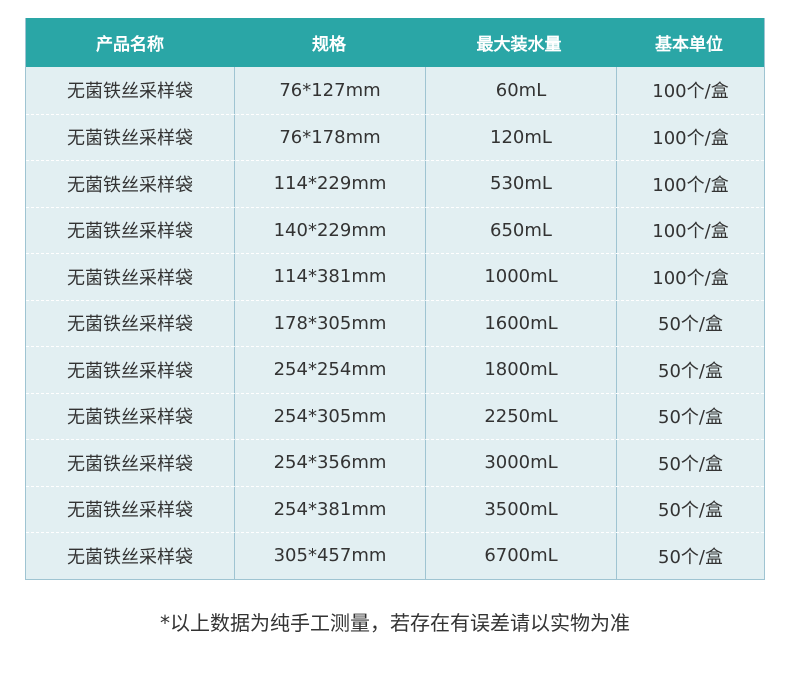 The image size is (790, 687). I want to click on table-row: 无菌铁丝采样袋 254*356mm 3000mL 50个/盒, so click(395, 462).